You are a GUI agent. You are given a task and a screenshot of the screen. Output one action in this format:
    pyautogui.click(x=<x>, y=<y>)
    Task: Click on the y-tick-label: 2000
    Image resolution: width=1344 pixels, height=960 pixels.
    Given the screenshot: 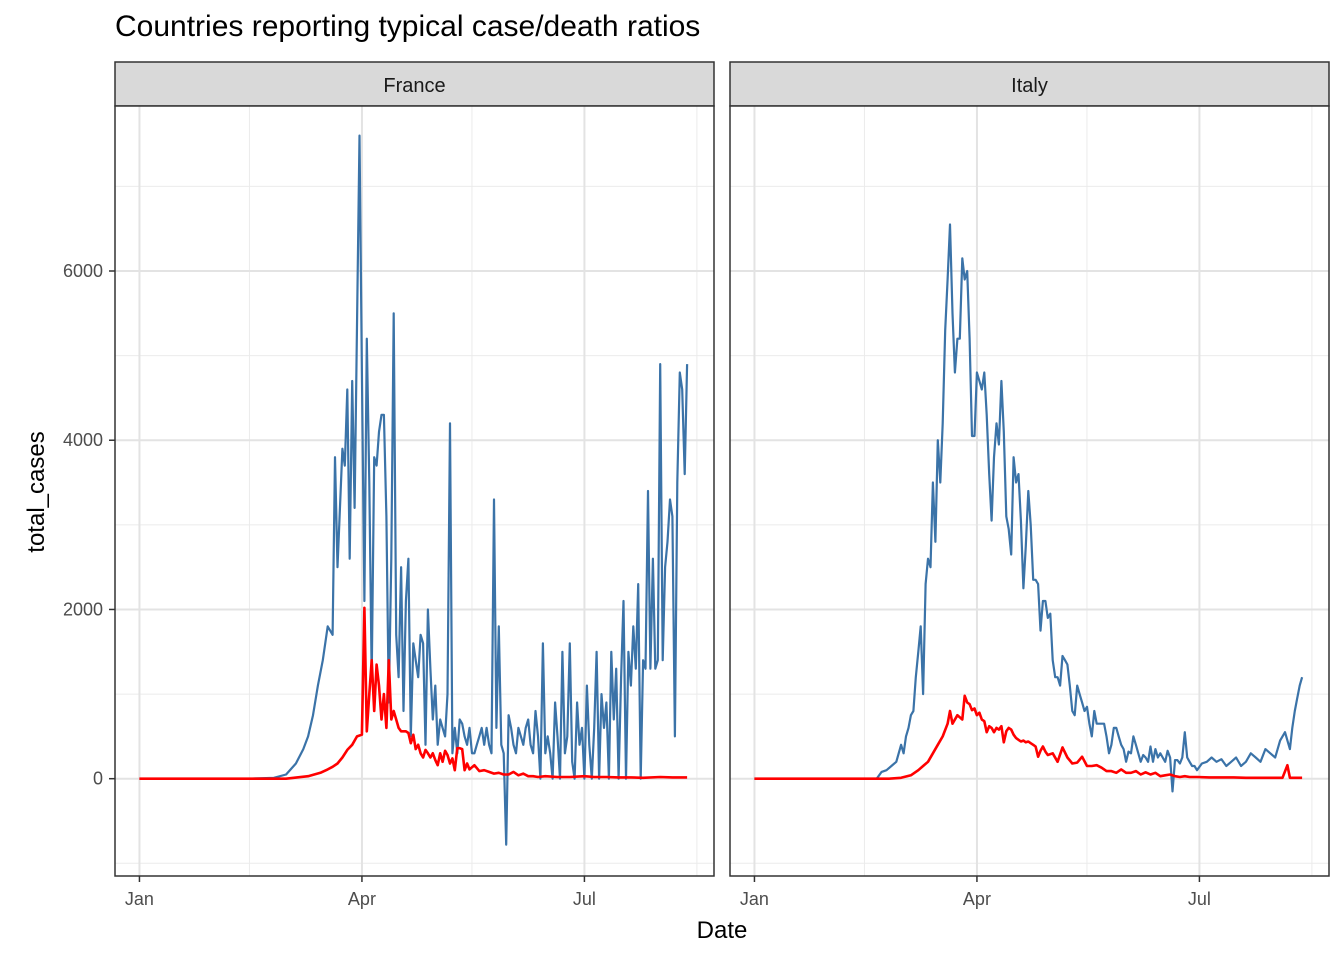 What is the action you would take?
    pyautogui.click(x=83, y=609)
    